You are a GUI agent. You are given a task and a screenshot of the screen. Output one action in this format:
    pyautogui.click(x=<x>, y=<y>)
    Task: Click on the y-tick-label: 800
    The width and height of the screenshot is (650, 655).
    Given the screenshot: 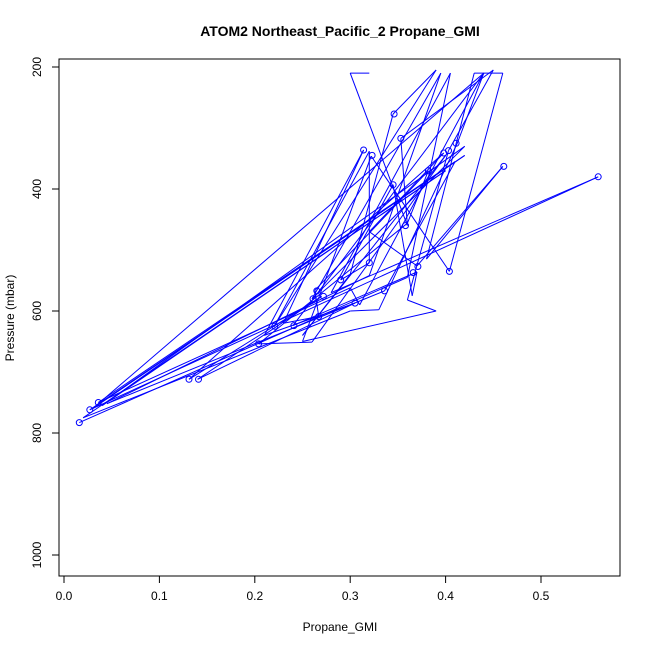 What is the action you would take?
    pyautogui.click(x=37, y=433)
    